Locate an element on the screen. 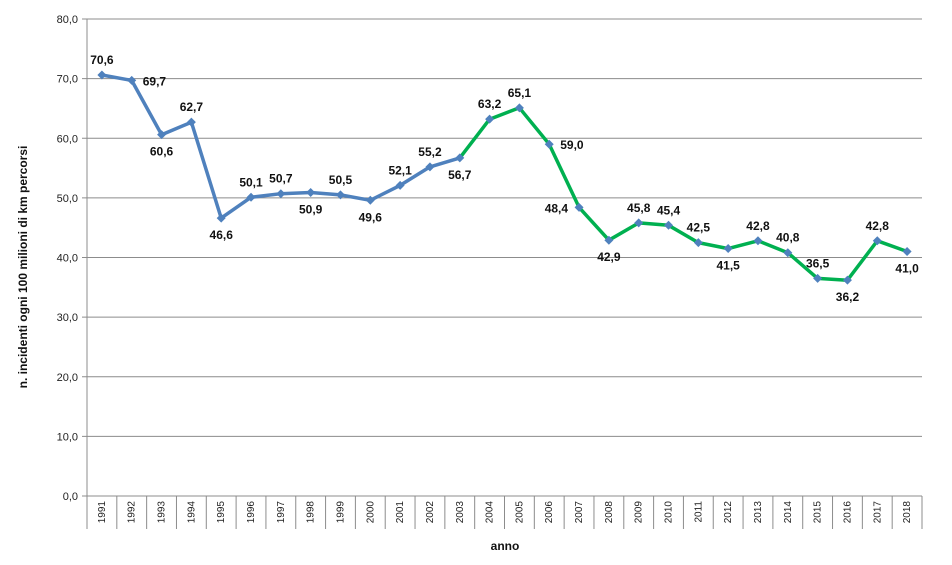  y-tick-label: 30,0 is located at coordinates (67, 318).